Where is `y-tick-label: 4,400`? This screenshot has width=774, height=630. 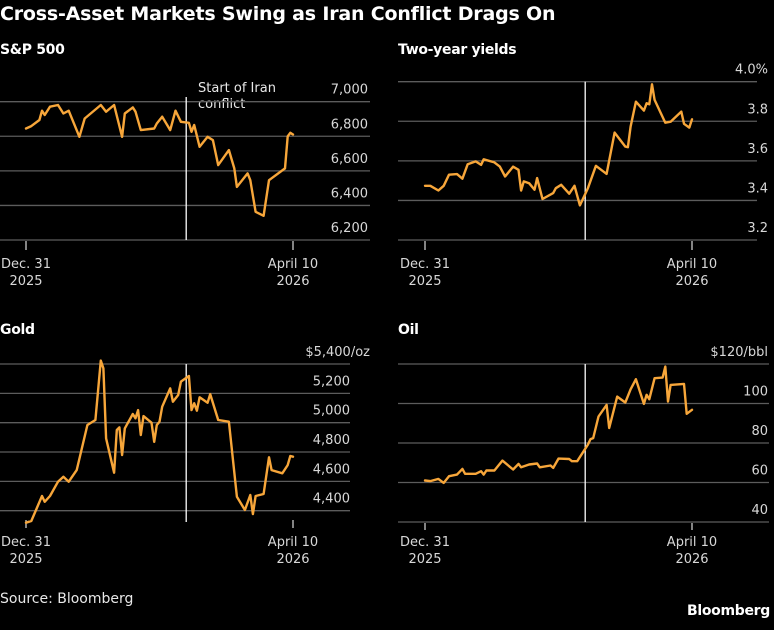
y-tick-label: 4,400 is located at coordinates (331, 499).